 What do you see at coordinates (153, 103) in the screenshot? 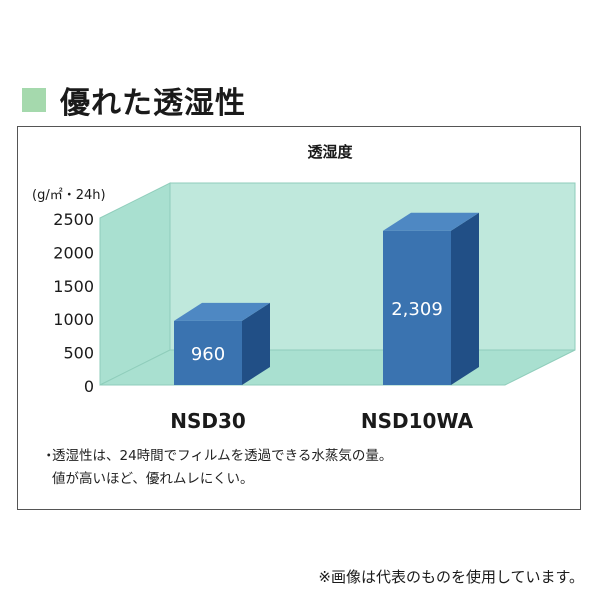
I see `heading-title: 優れた透湿性` at bounding box center [153, 103].